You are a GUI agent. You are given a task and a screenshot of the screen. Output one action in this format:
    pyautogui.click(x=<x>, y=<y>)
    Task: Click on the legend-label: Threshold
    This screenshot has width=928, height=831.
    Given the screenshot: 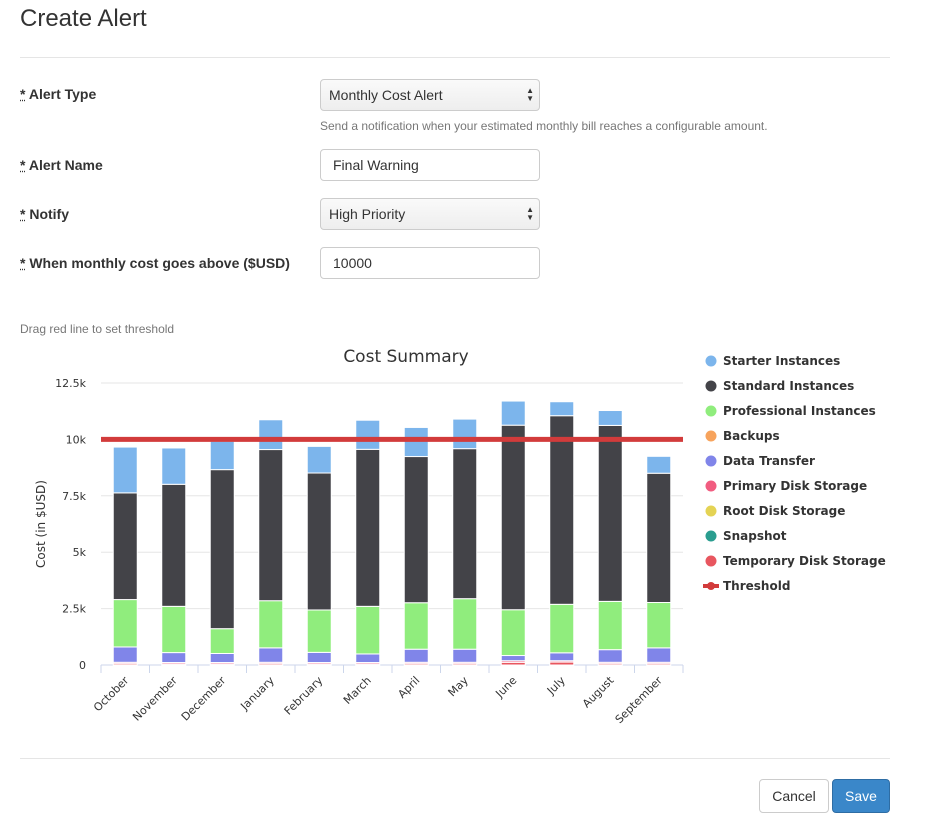 What is the action you would take?
    pyautogui.click(x=756, y=586)
    